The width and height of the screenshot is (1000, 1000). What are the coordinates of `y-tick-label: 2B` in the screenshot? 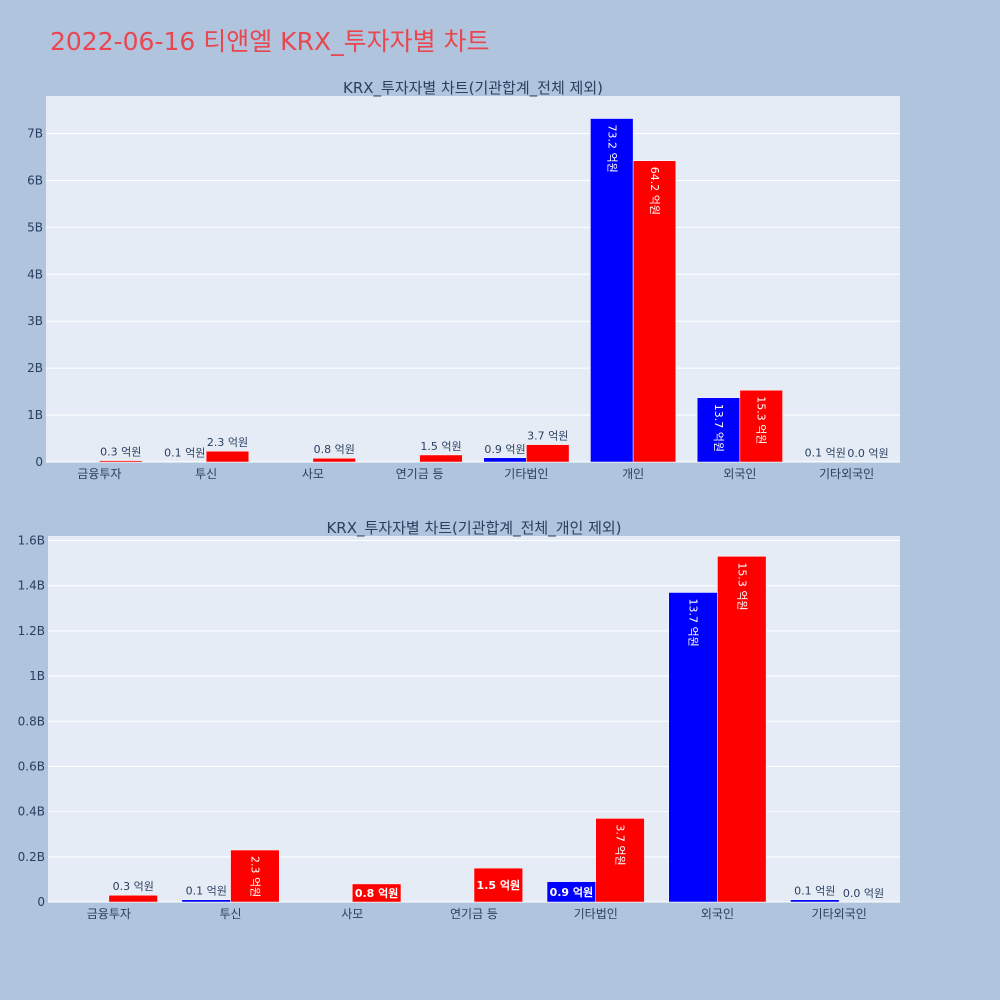 It's located at (35, 368).